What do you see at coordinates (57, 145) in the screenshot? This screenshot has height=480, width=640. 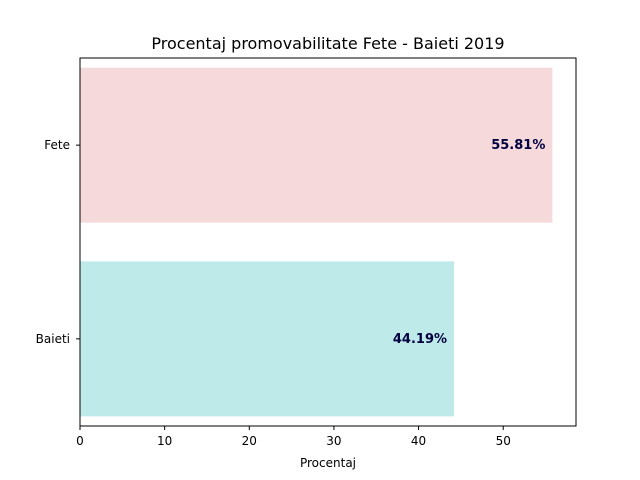 I see `category-label-fete: Fete` at bounding box center [57, 145].